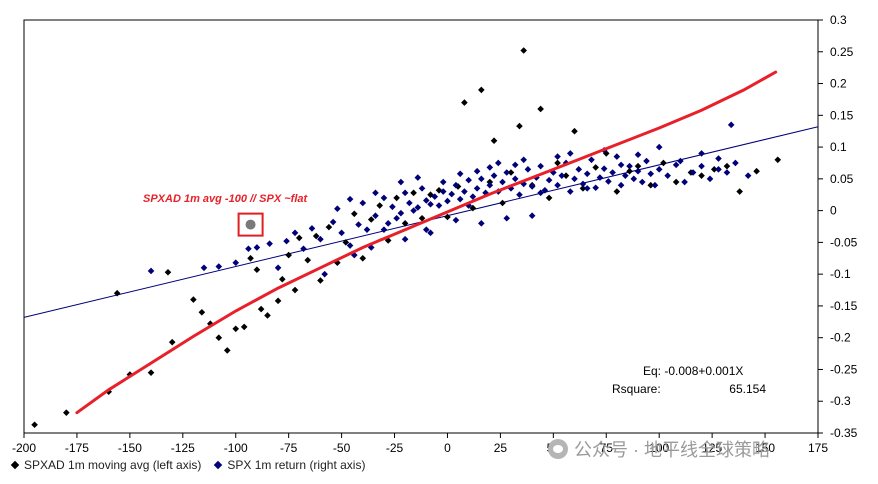 The image size is (878, 484). What do you see at coordinates (747, 389) in the screenshot?
I see `rsquare-value: 65.154` at bounding box center [747, 389].